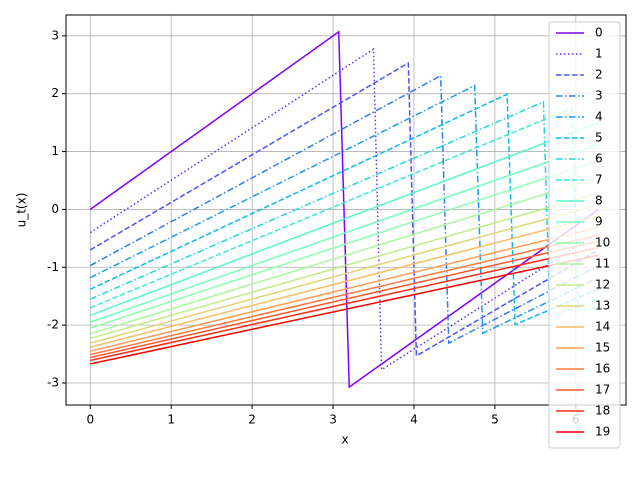  What do you see at coordinates (599, 138) in the screenshot?
I see `legend-label: 5` at bounding box center [599, 138].